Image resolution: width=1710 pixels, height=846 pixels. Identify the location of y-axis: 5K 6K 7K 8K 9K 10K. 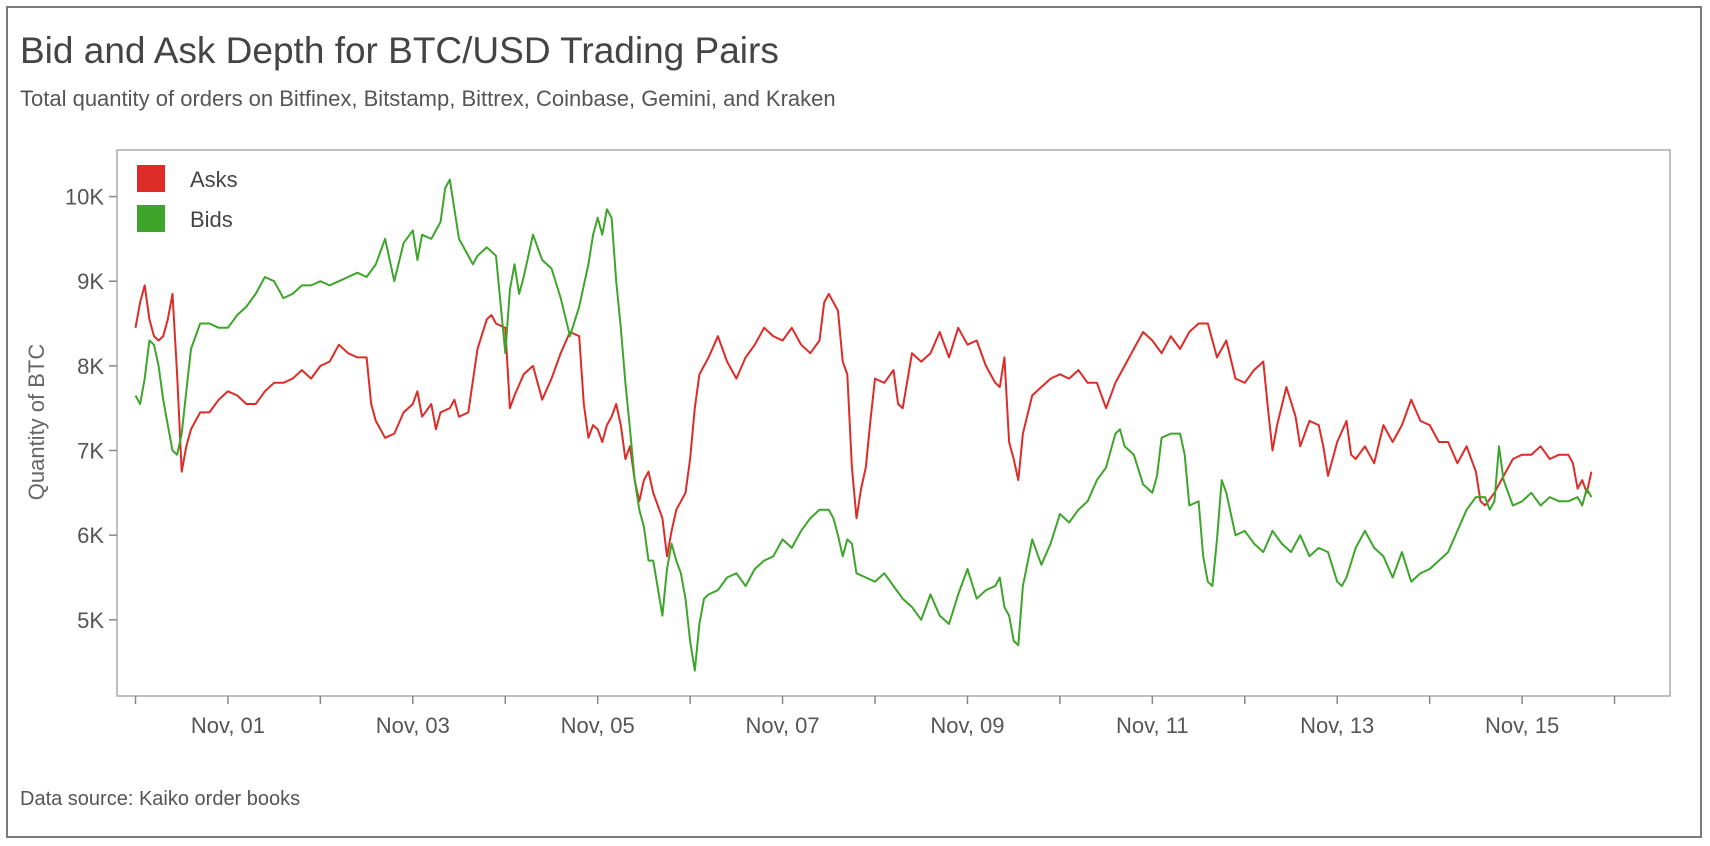
(91, 409).